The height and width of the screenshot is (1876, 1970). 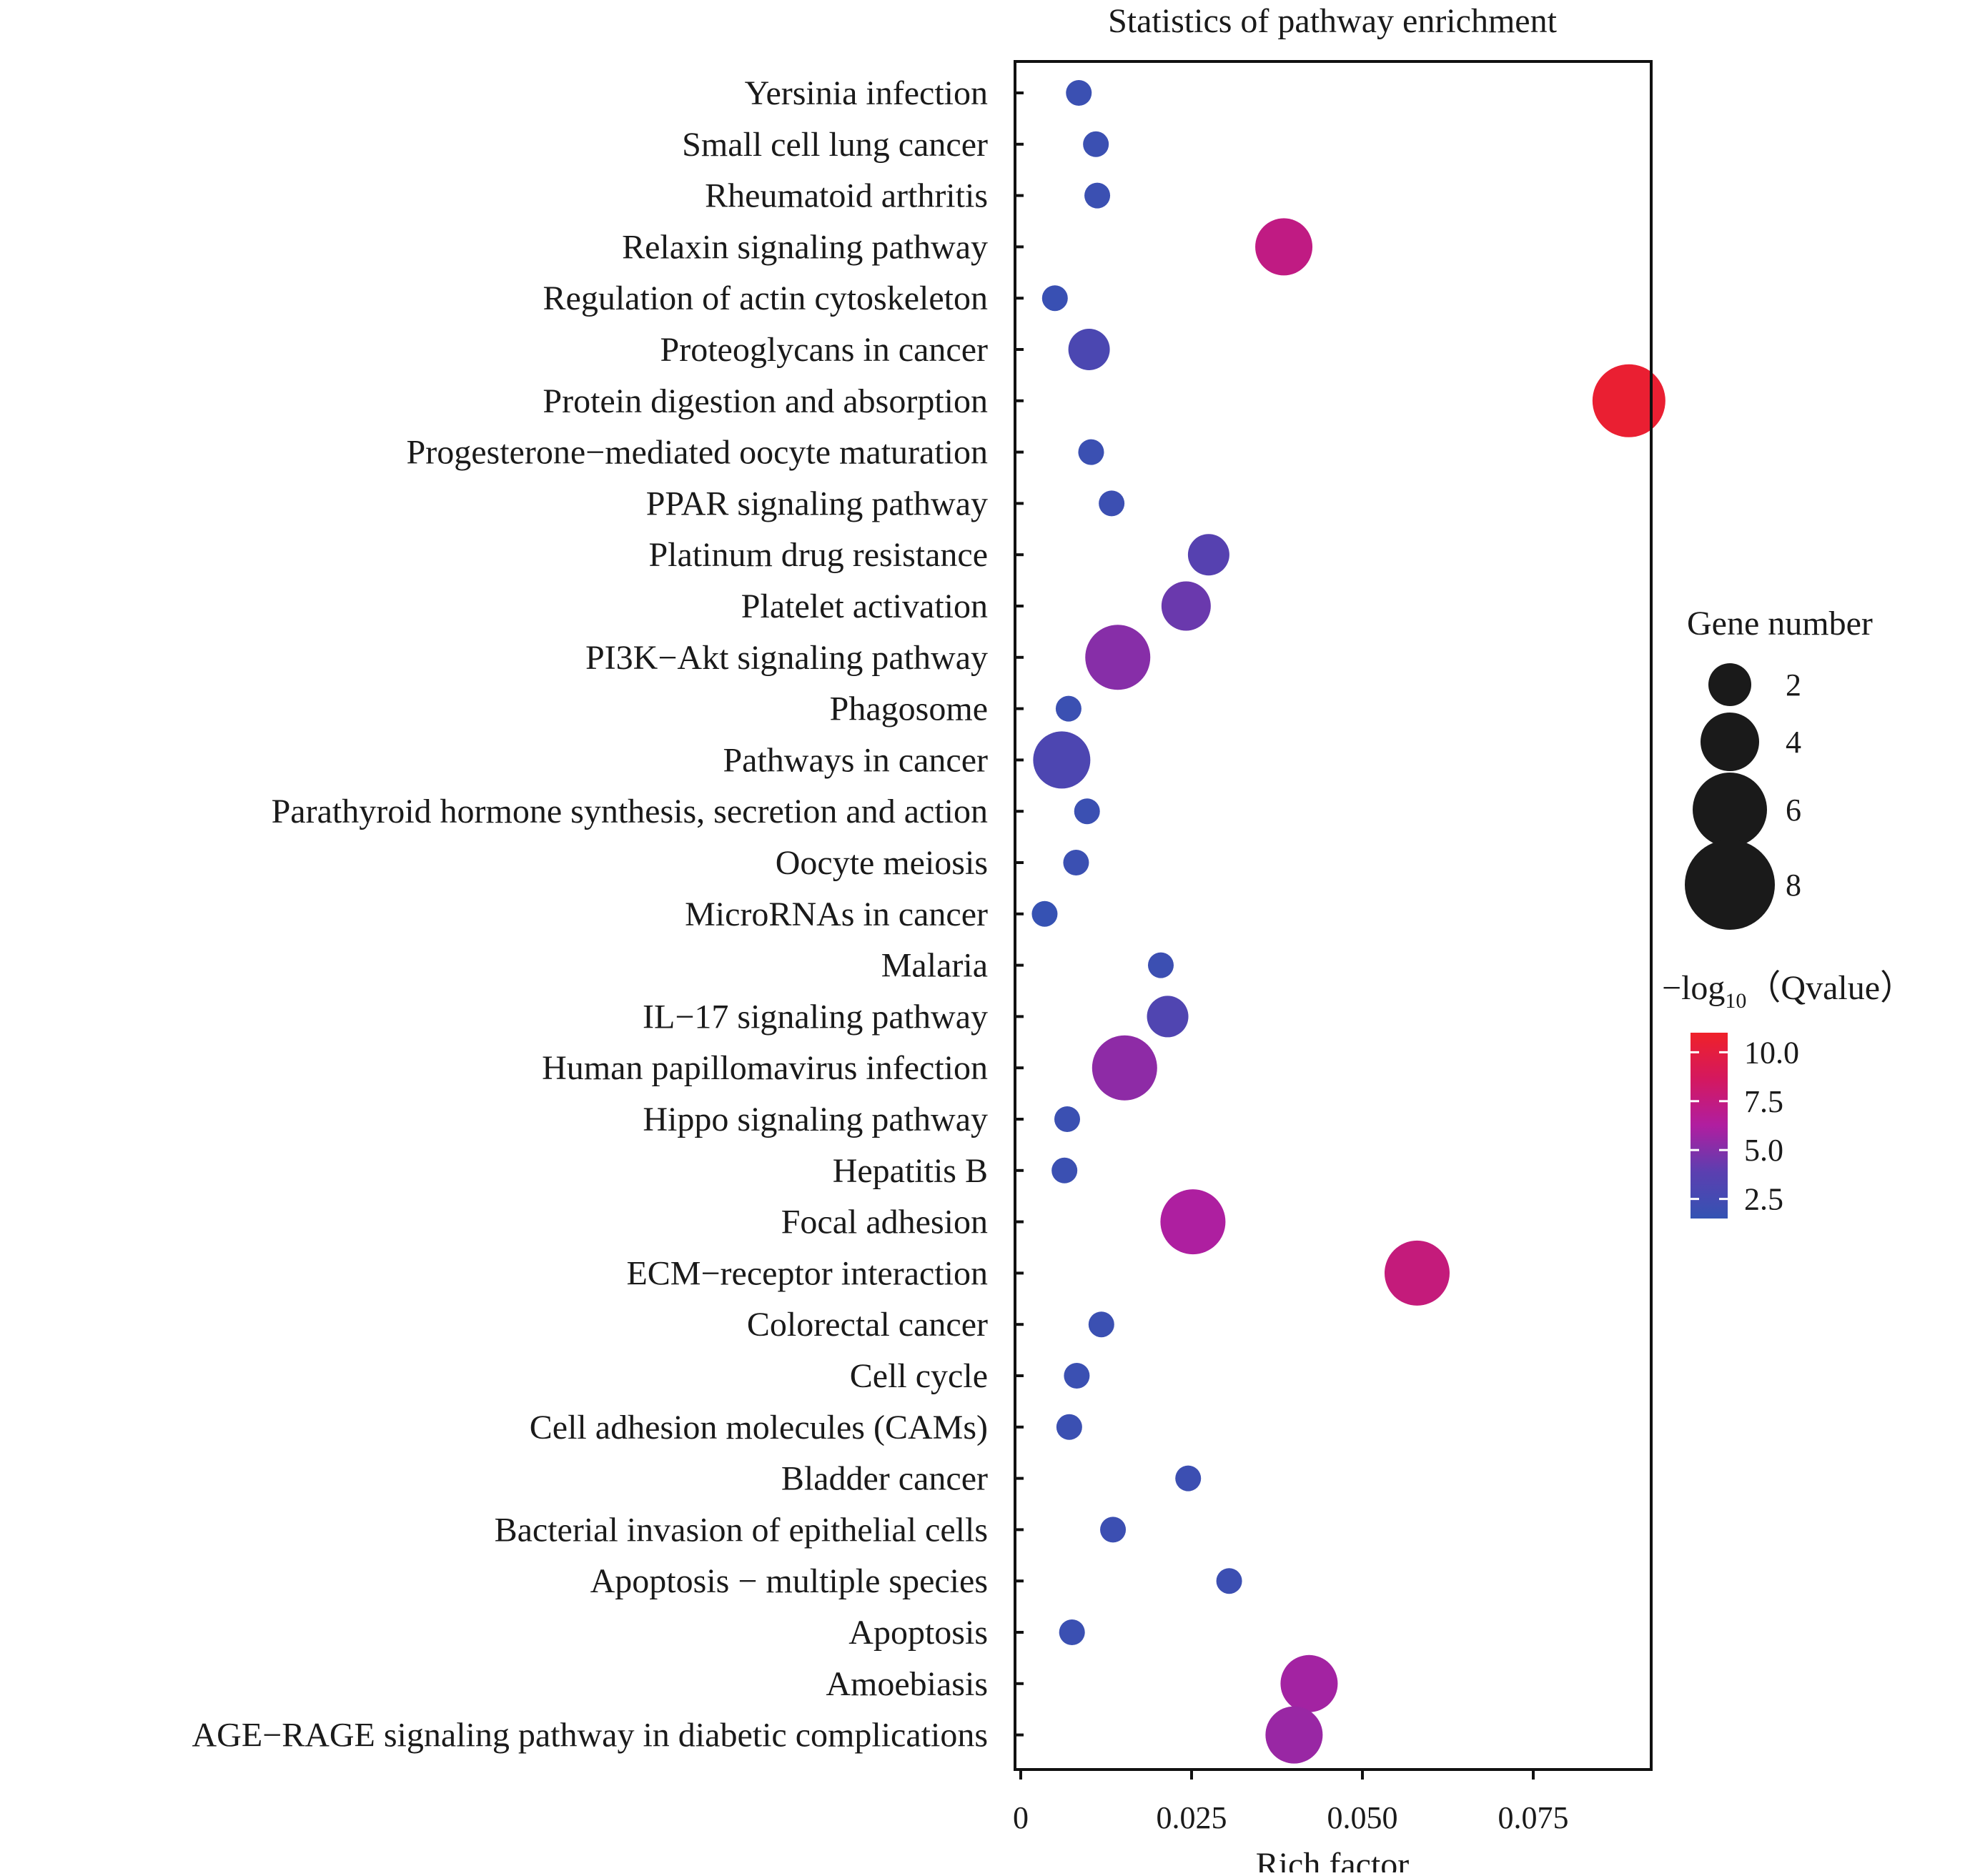 What do you see at coordinates (1745, 1126) in the screenshot?
I see `colorbar-ticks: 2.5 5.0 7.5 10.0` at bounding box center [1745, 1126].